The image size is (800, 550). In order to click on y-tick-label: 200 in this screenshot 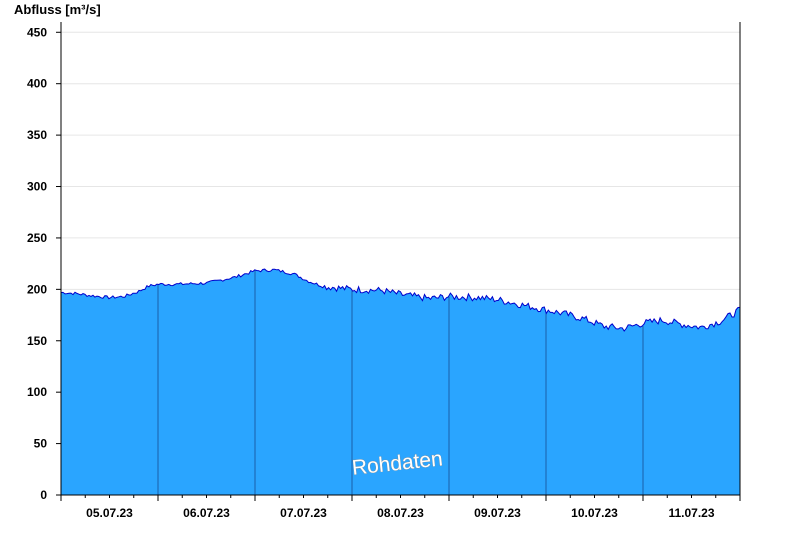, I will do `click(37, 289)`.